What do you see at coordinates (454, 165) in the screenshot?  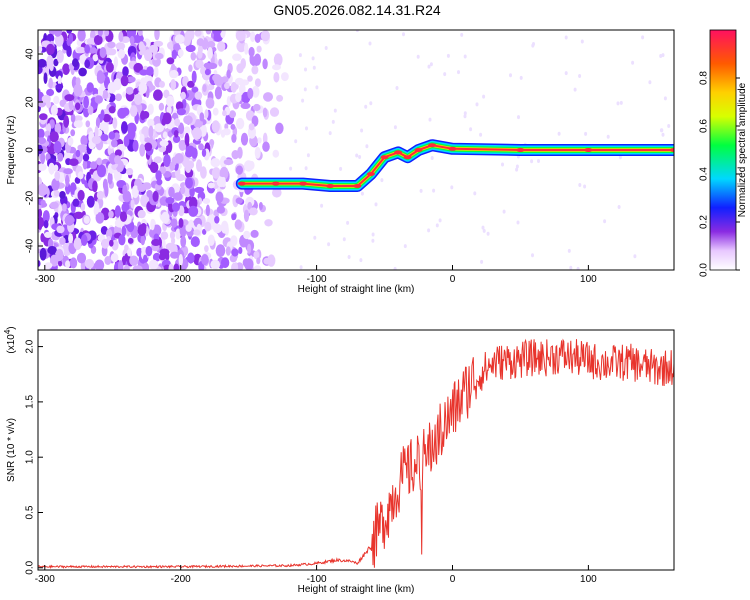 I see `heatmap-ridge` at bounding box center [454, 165].